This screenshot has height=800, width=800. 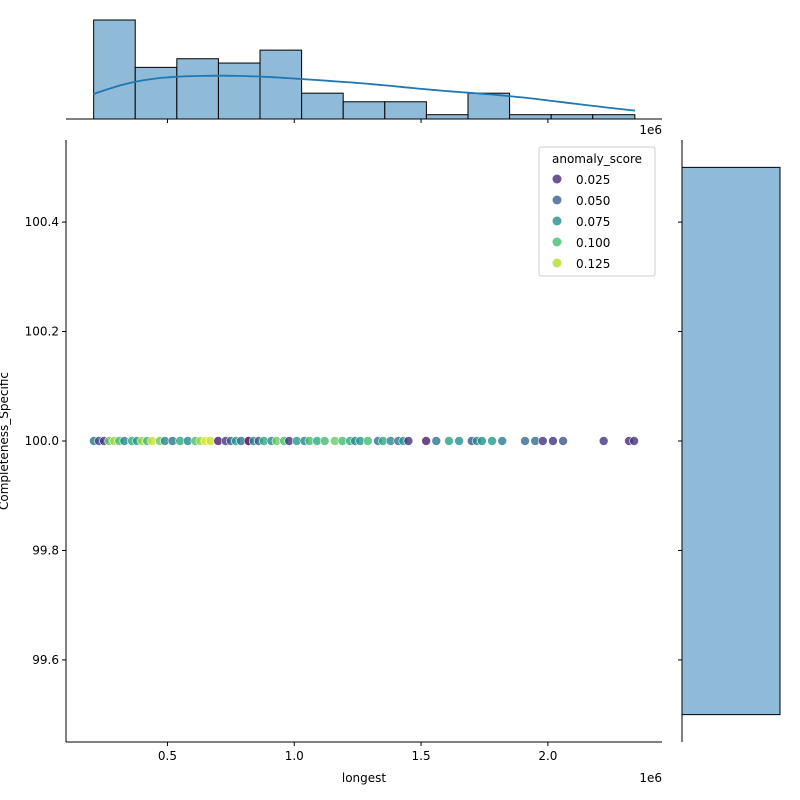 I want to click on kde-curve, so click(x=364, y=93).